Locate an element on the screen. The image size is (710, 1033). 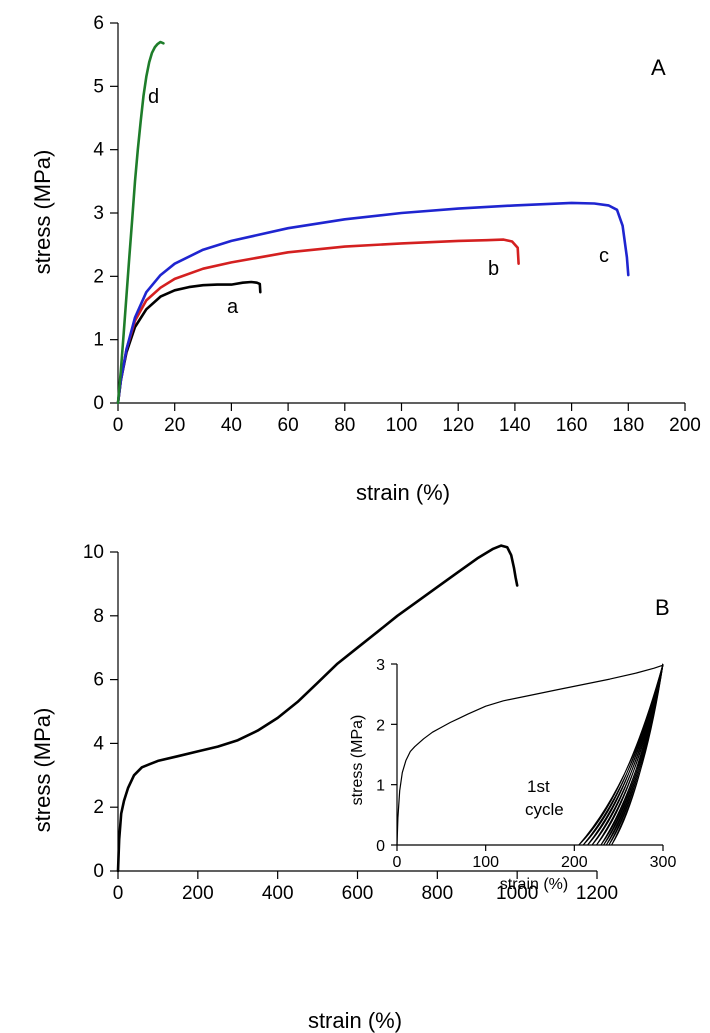
x-tick-label: 20 is located at coordinates (174, 425).